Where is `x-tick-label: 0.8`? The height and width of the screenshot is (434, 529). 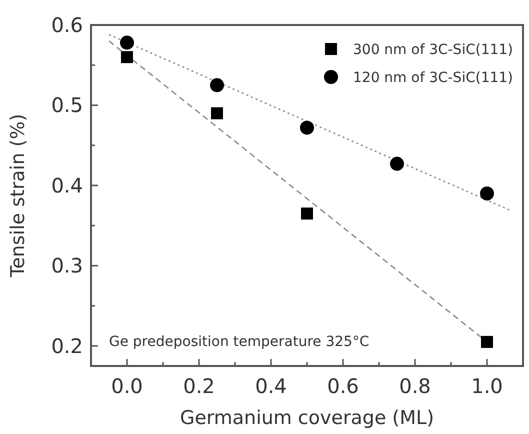 x-tick-label: 0.8 is located at coordinates (415, 386).